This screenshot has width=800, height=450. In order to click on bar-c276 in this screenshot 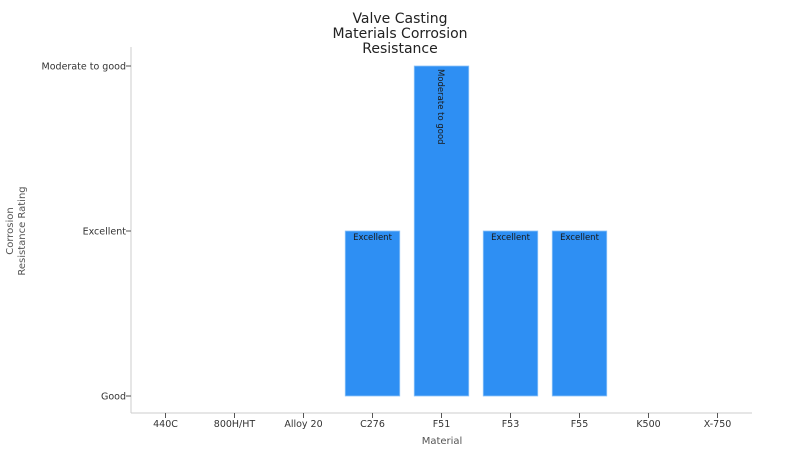, I will do `click(372, 313)`.